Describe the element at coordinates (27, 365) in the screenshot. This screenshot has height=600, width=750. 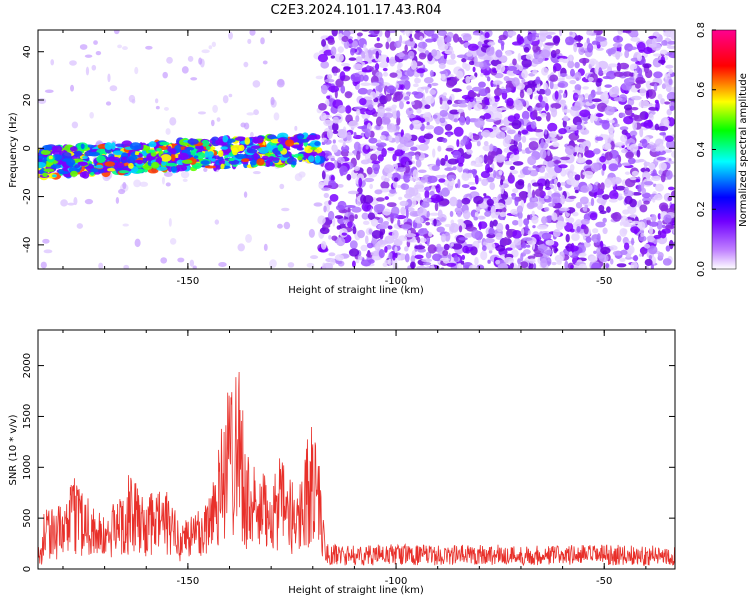
I see `y-tick-label: 2000` at that location.